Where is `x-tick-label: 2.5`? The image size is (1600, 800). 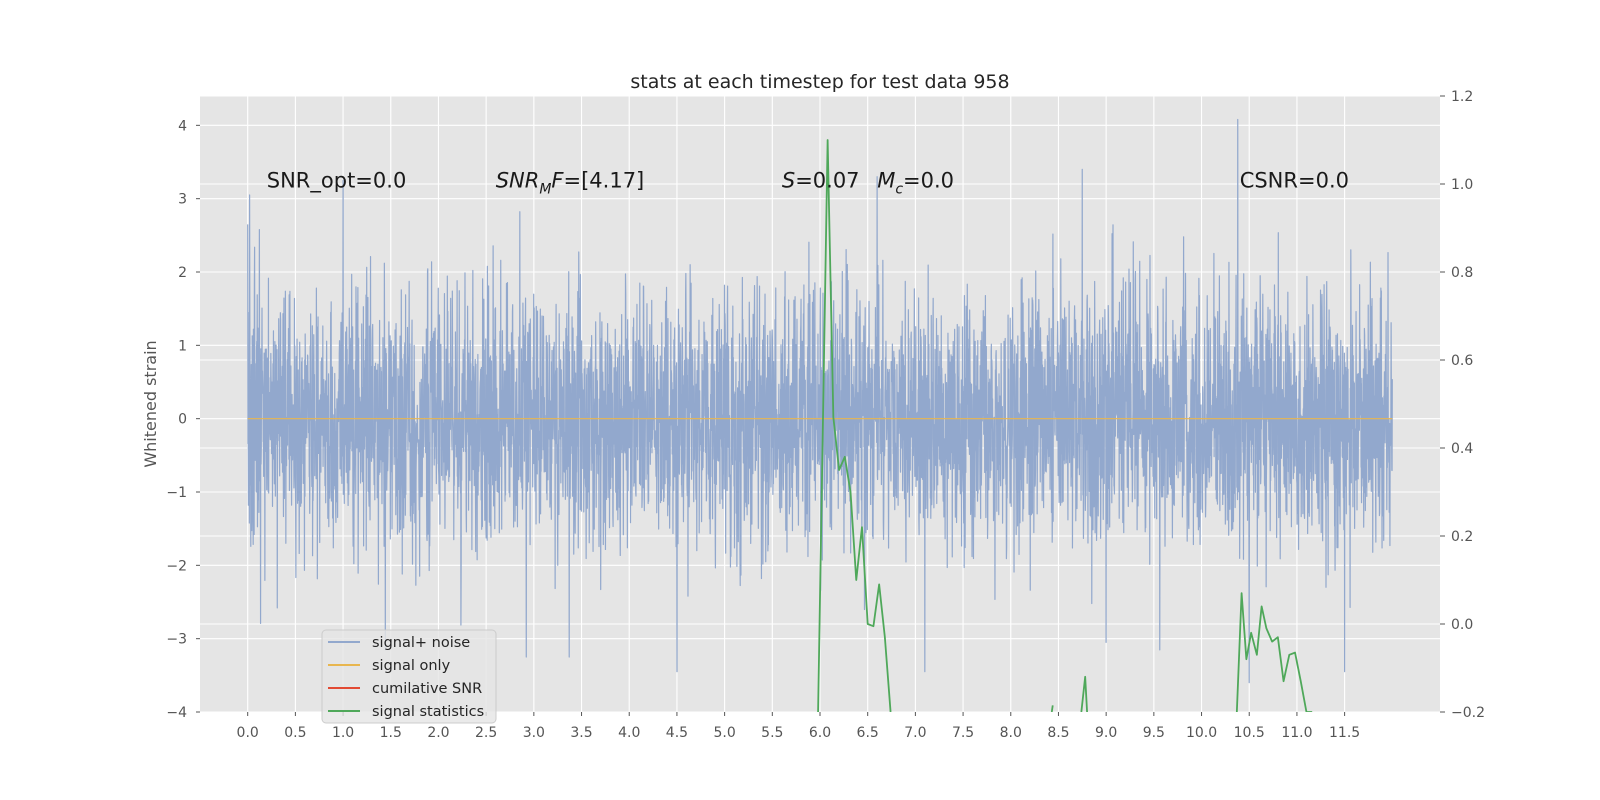
x-tick-label: 2.5 is located at coordinates (486, 733).